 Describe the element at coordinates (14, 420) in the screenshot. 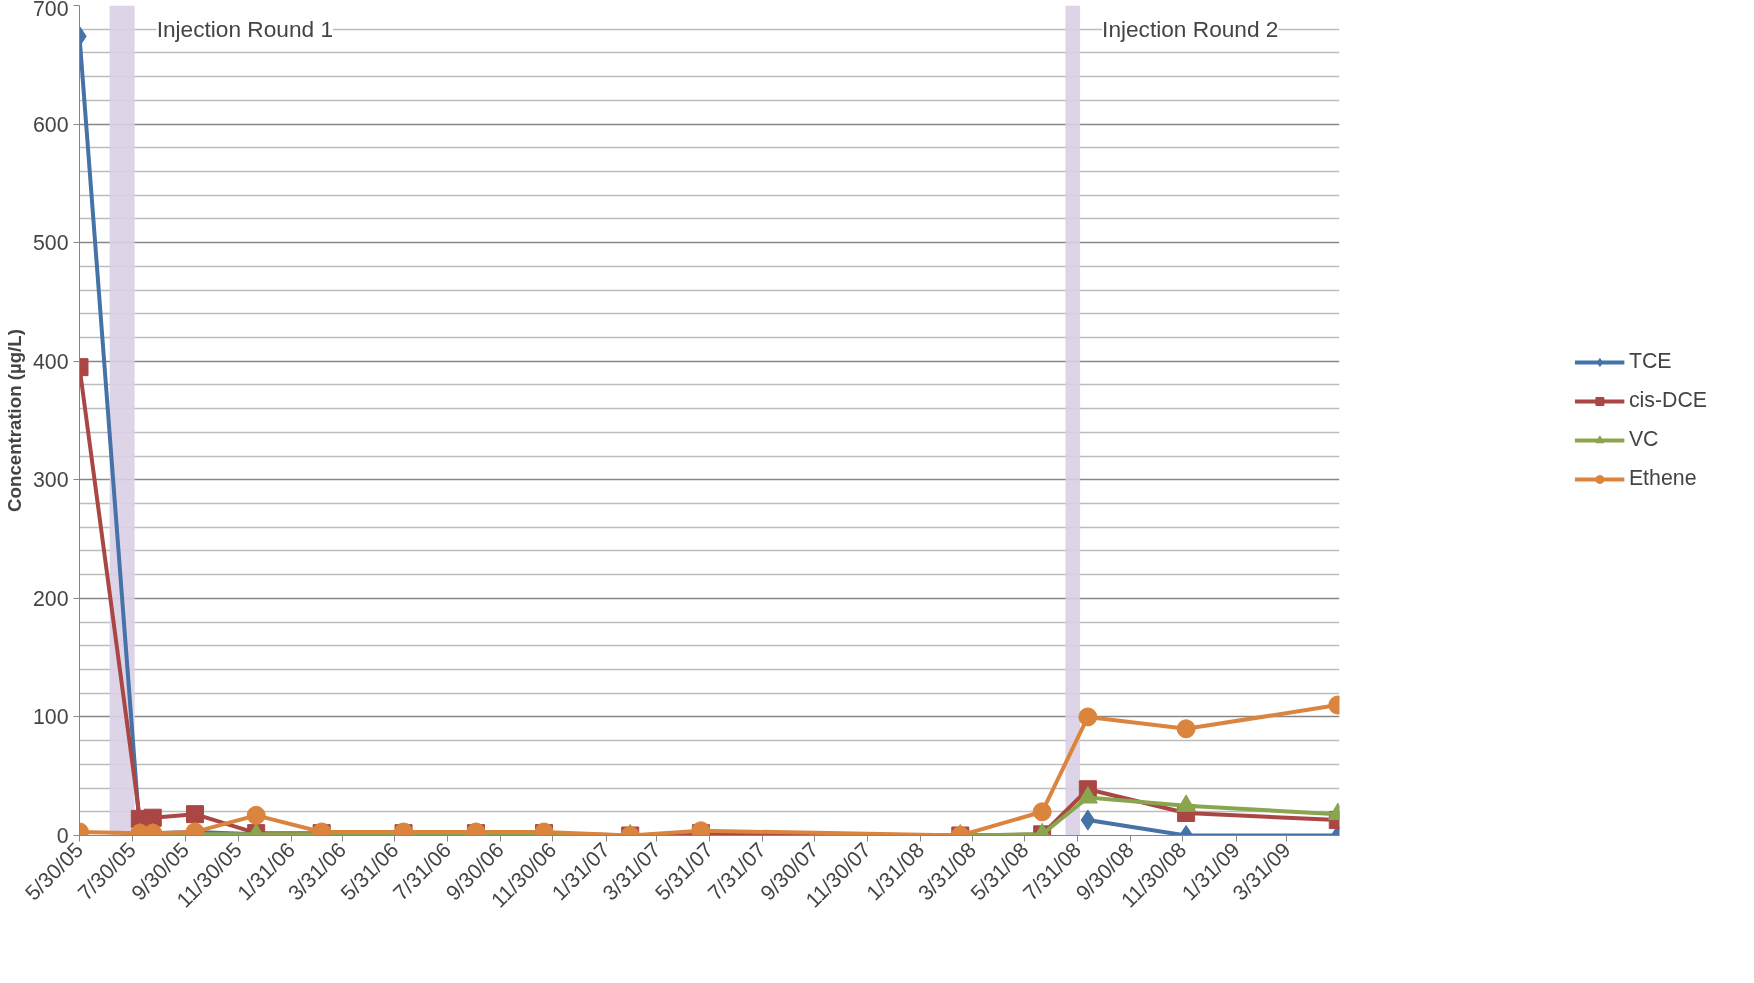

I see `y-axis-title: Concentration (µg/L)` at that location.